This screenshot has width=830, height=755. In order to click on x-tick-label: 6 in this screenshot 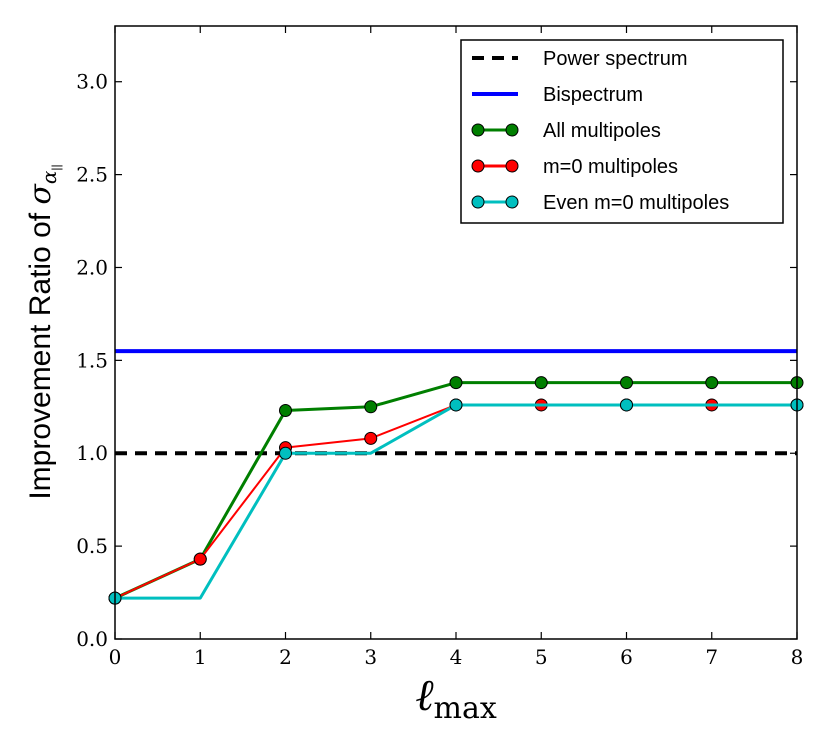, I will do `click(626, 657)`.